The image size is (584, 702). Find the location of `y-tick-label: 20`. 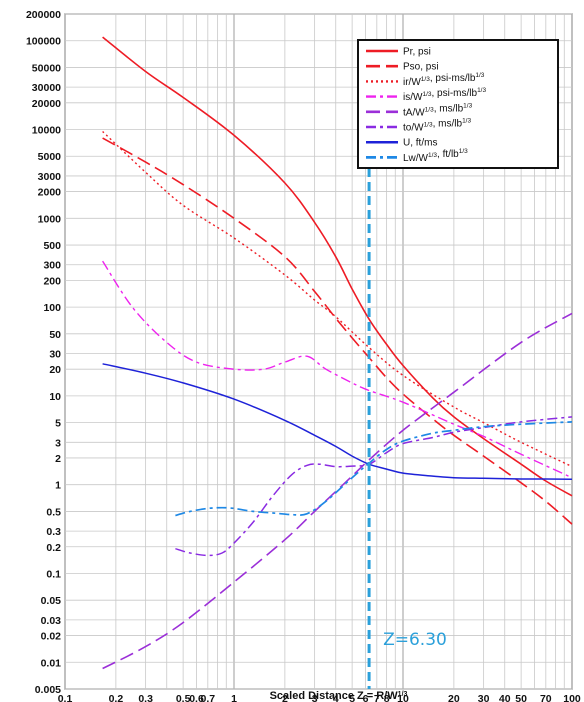

y-tick-label: 20 is located at coordinates (55, 370).